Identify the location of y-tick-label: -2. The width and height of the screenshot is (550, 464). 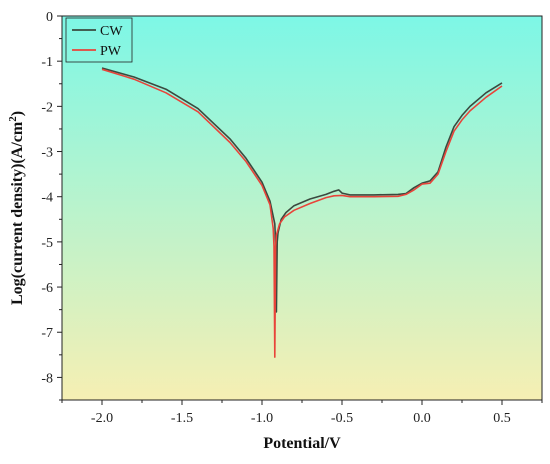
(47, 107).